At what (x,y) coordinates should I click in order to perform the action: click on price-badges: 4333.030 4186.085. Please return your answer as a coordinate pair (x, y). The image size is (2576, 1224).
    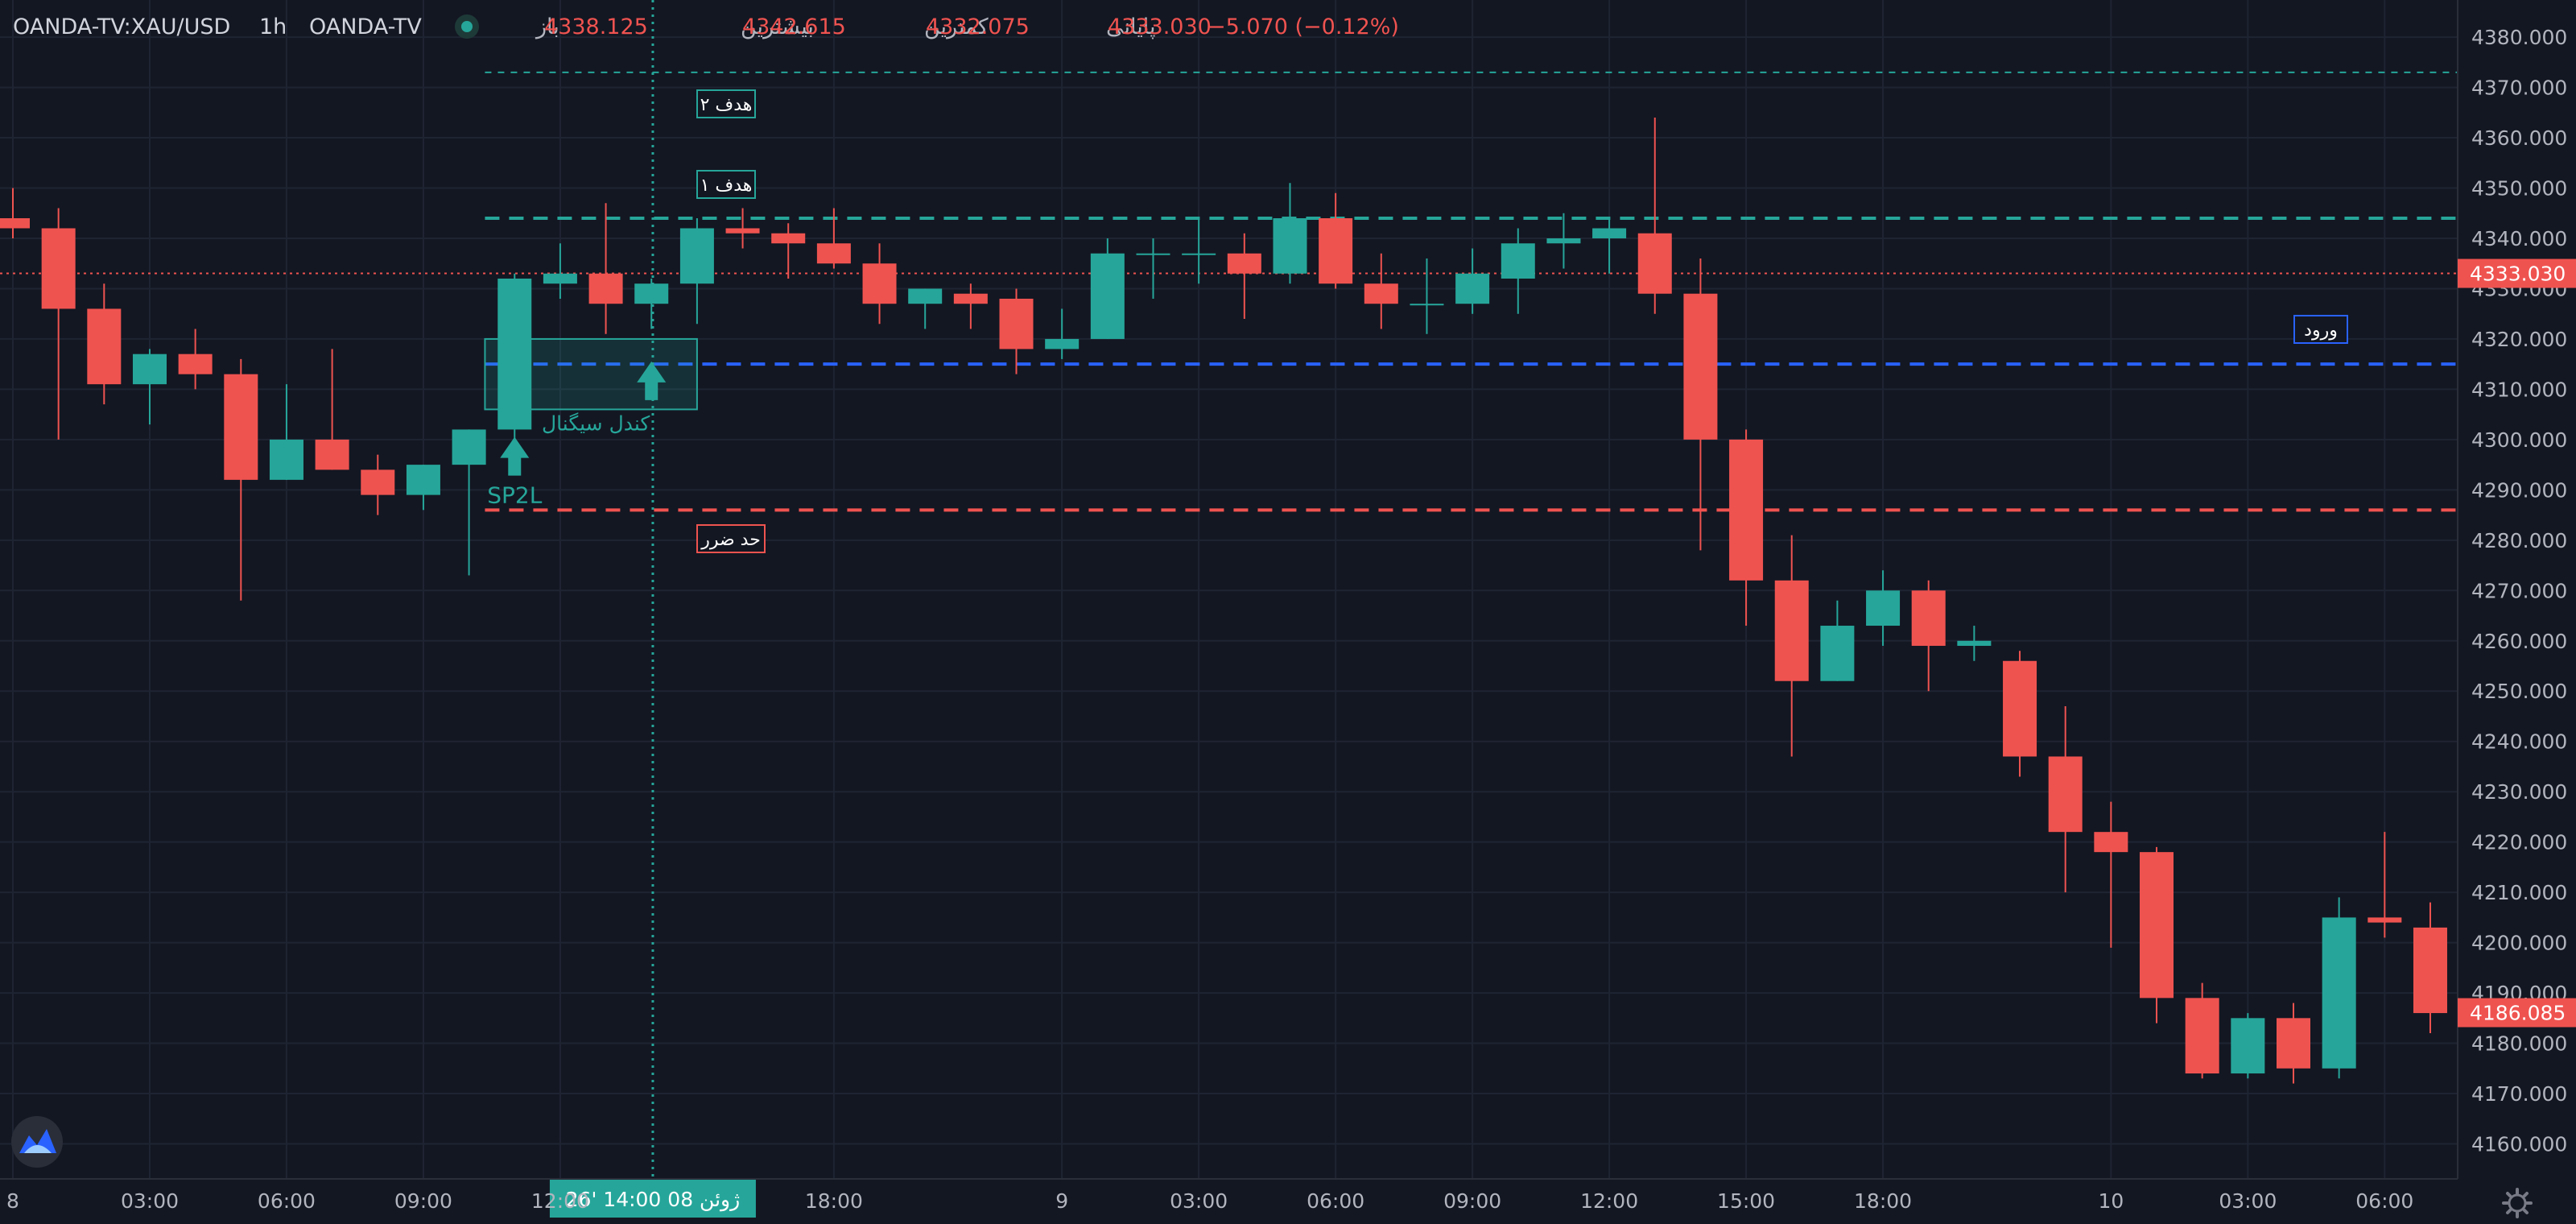
    Looking at the image, I should click on (2517, 643).